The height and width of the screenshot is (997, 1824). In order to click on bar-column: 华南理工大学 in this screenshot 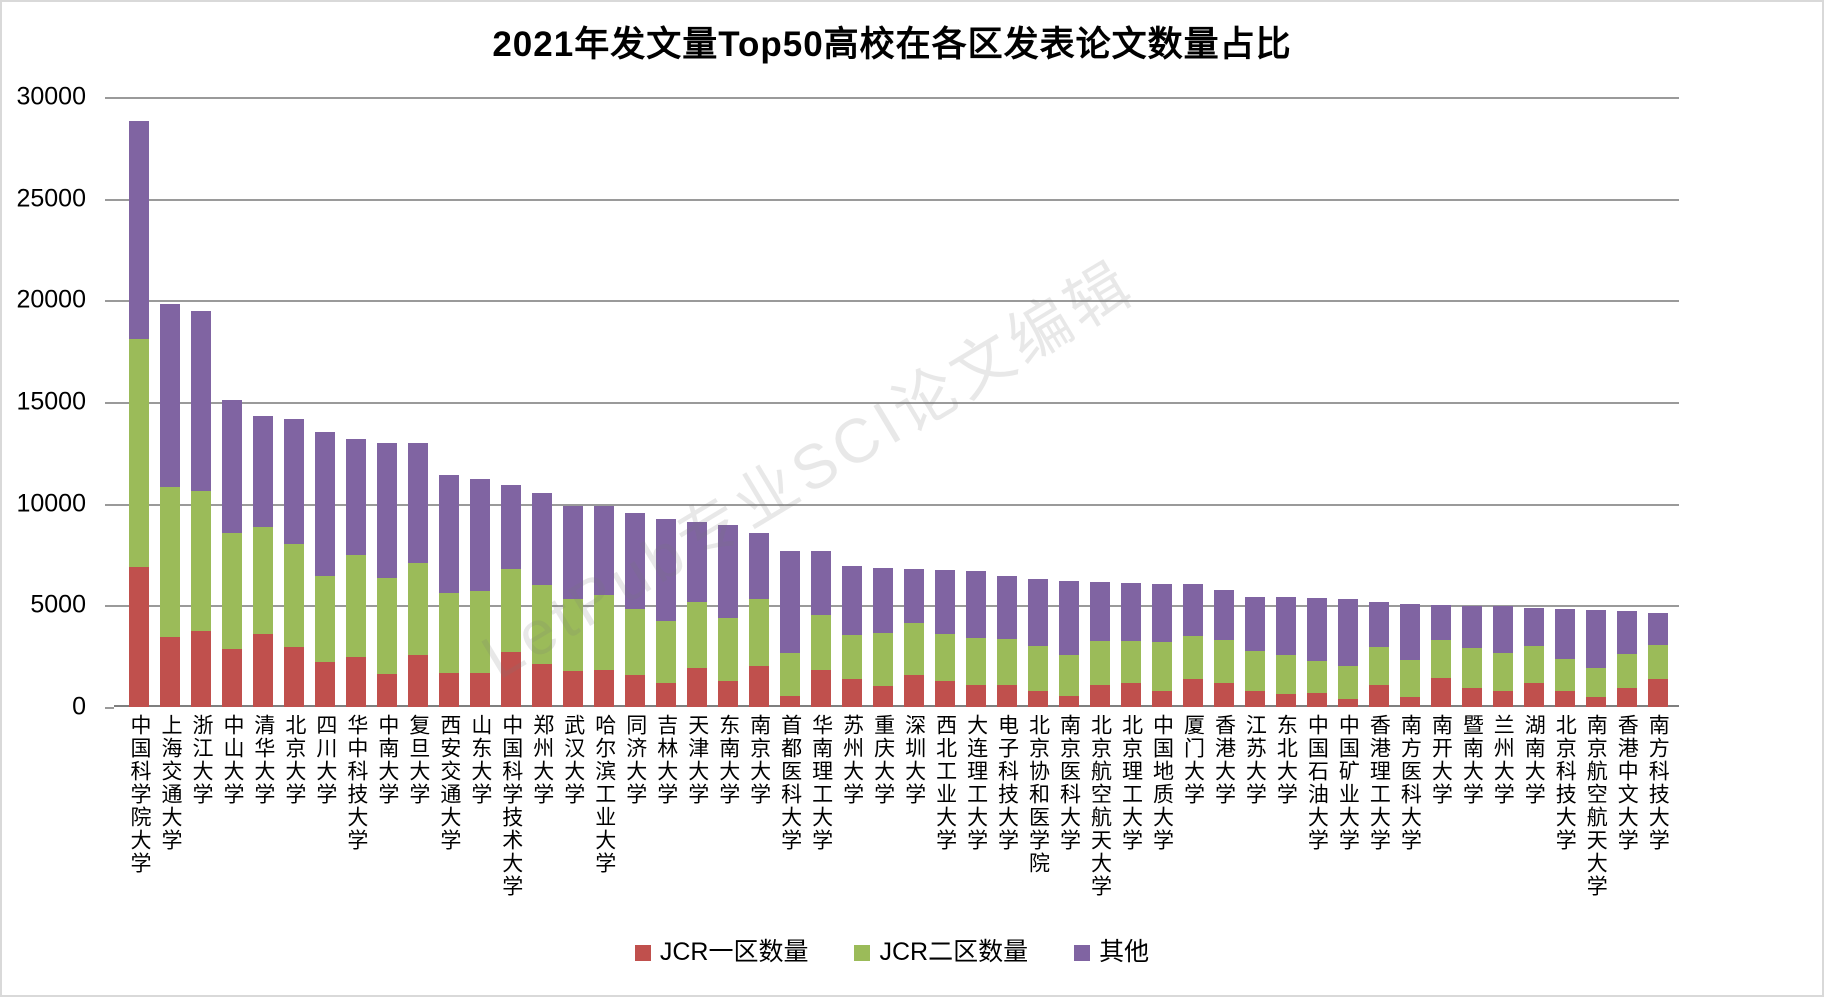, I will do `click(821, 474)`.